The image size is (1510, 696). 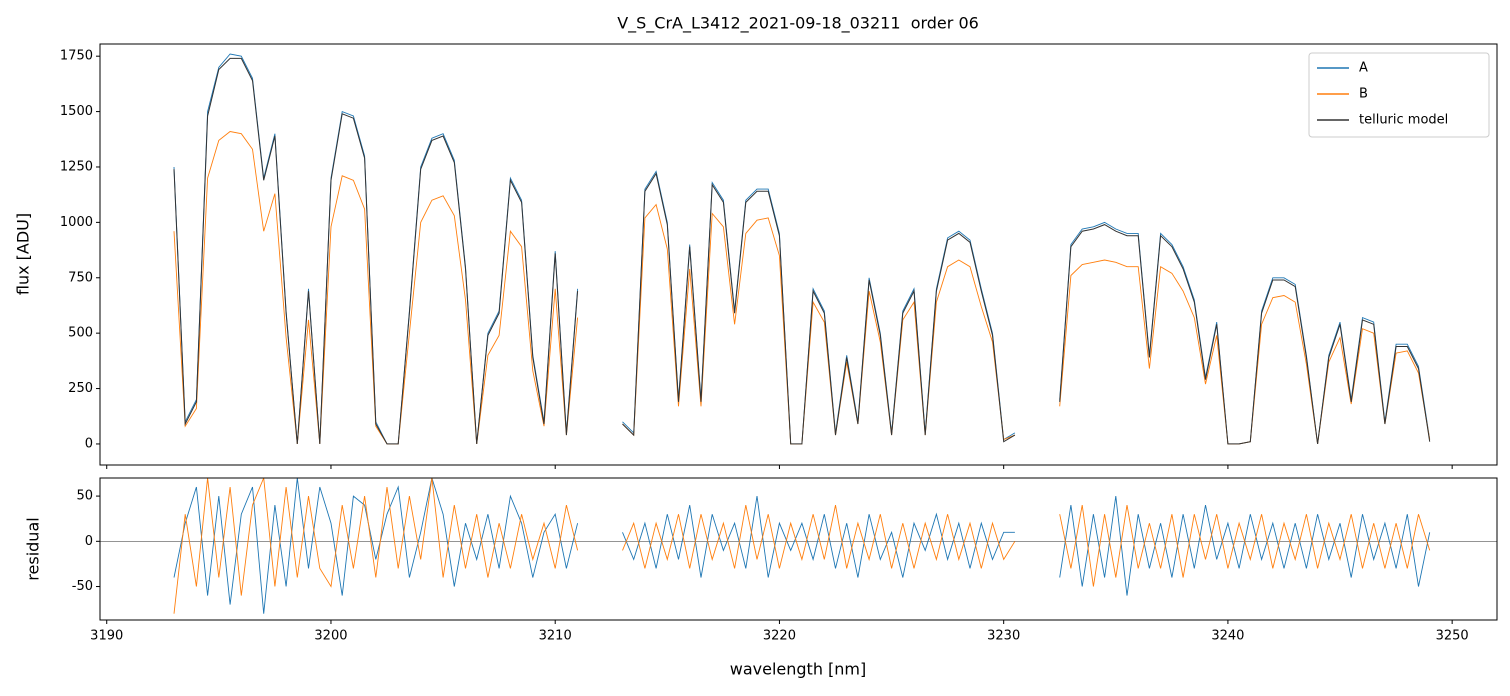 I want to click on y-tick-label: -50, so click(x=82, y=586).